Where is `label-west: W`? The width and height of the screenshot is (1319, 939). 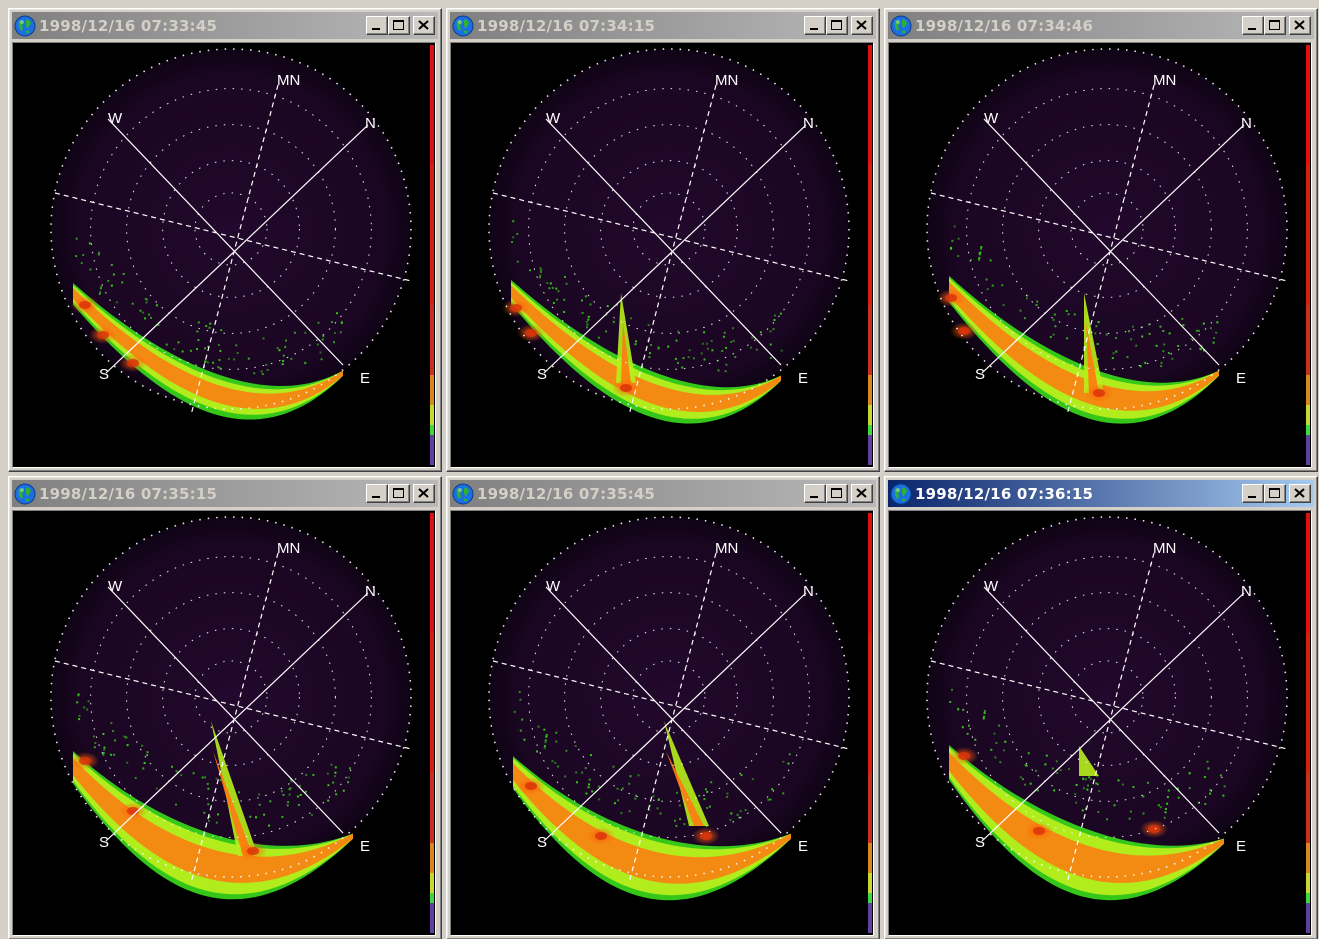 label-west: W is located at coordinates (553, 118).